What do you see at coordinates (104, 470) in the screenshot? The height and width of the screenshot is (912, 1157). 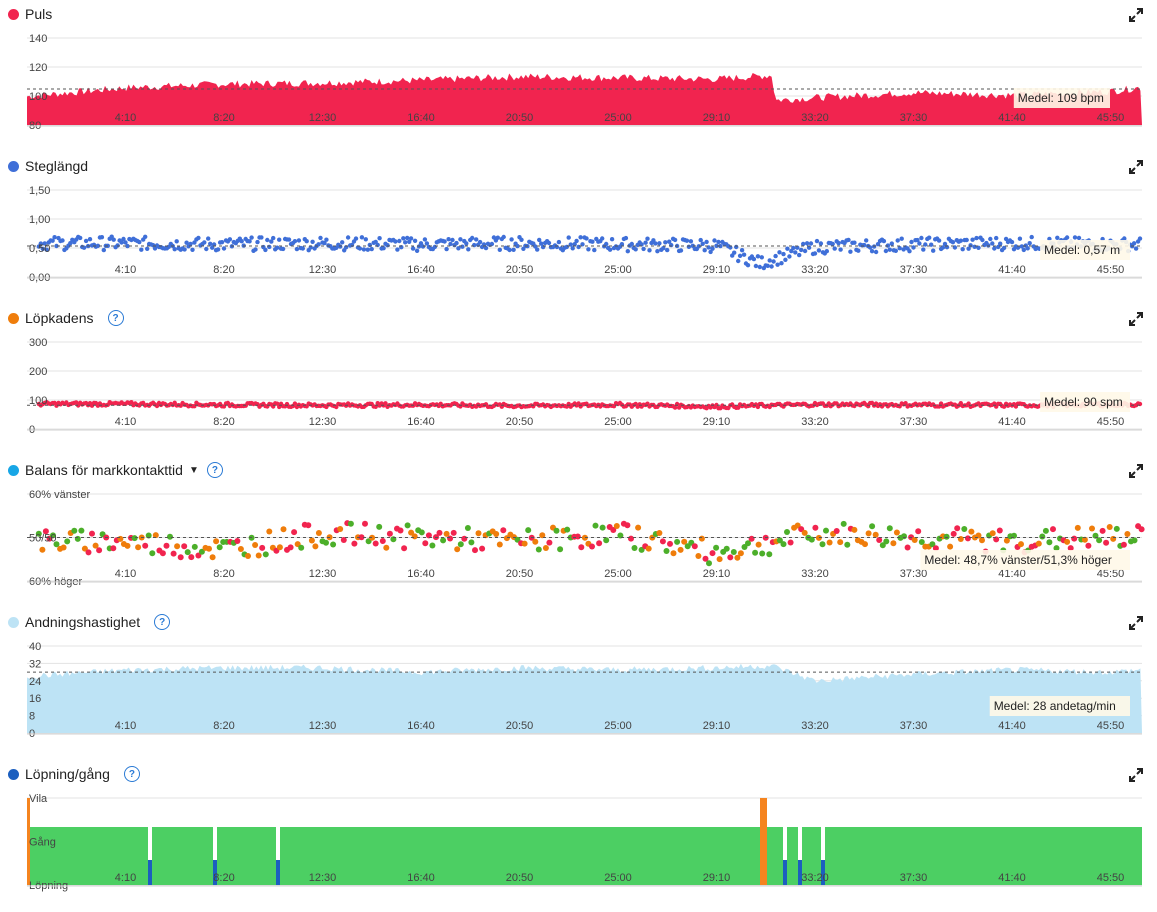 I see `chart-title-label: Balans för markkontakttid` at bounding box center [104, 470].